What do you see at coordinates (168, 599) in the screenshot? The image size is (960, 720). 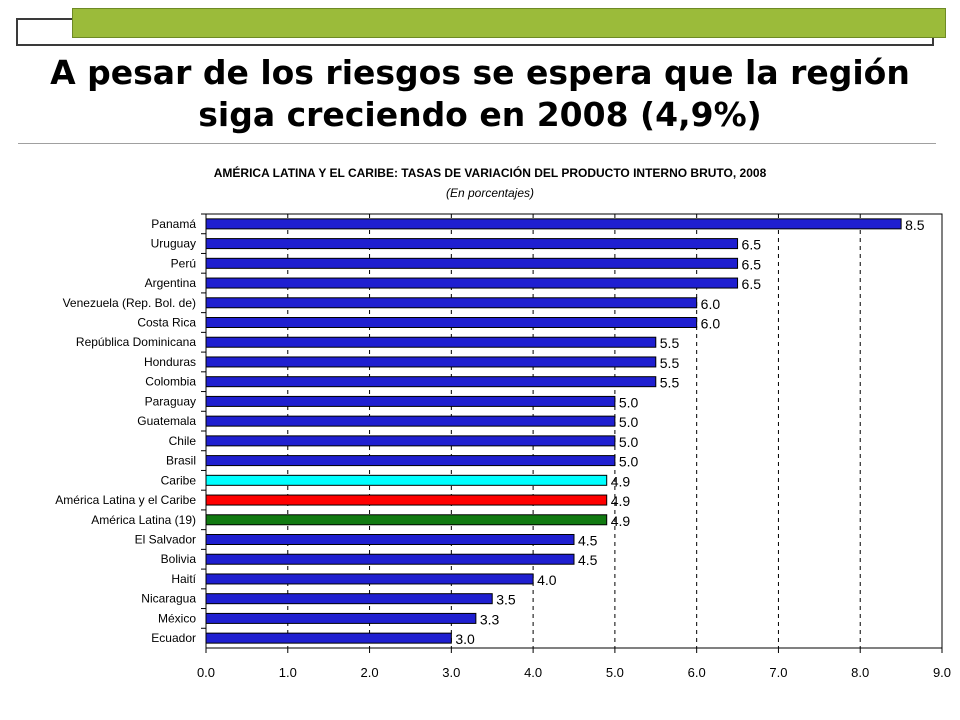 I see `category-label: Nicaragua` at bounding box center [168, 599].